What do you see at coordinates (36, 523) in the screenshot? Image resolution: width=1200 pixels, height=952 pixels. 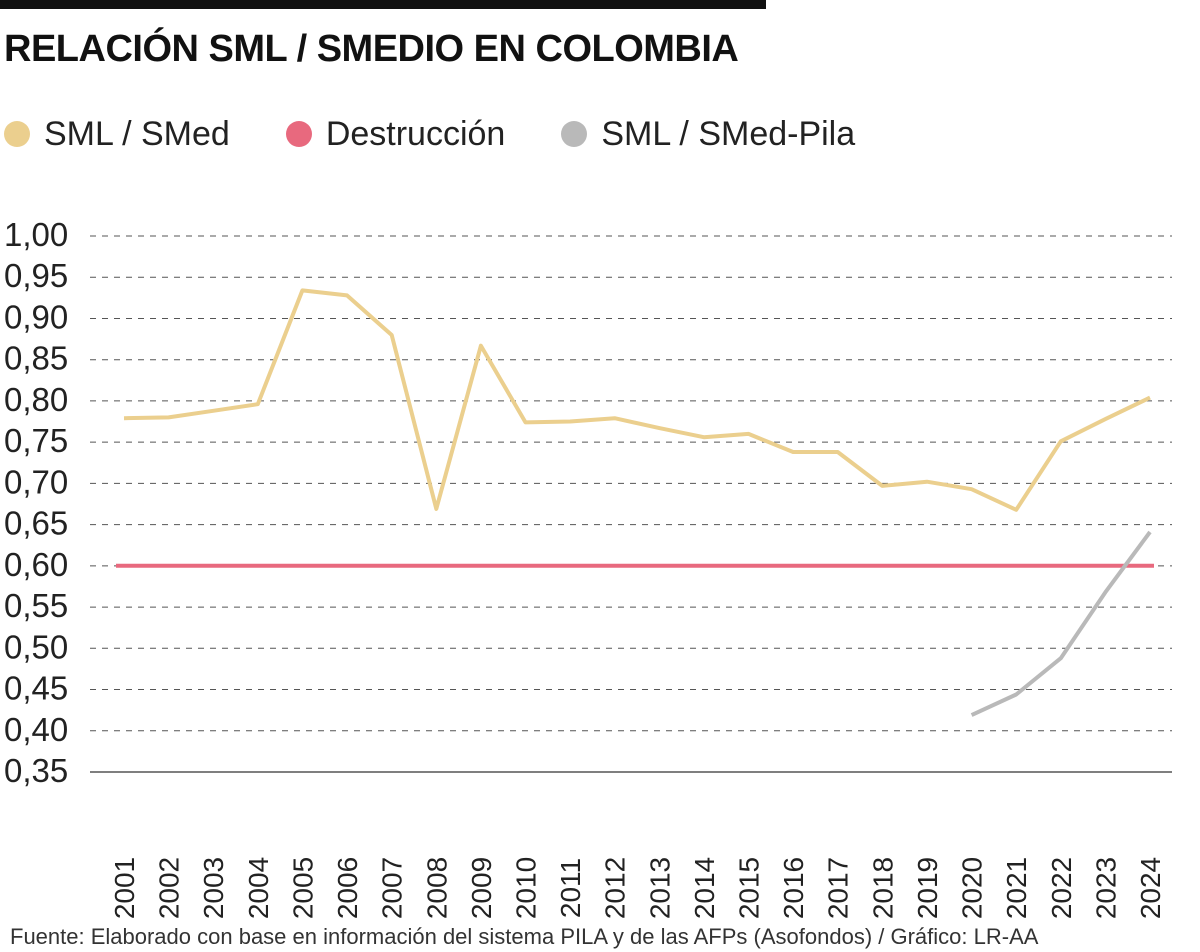 I see `y-tick-label: 0,65` at bounding box center [36, 523].